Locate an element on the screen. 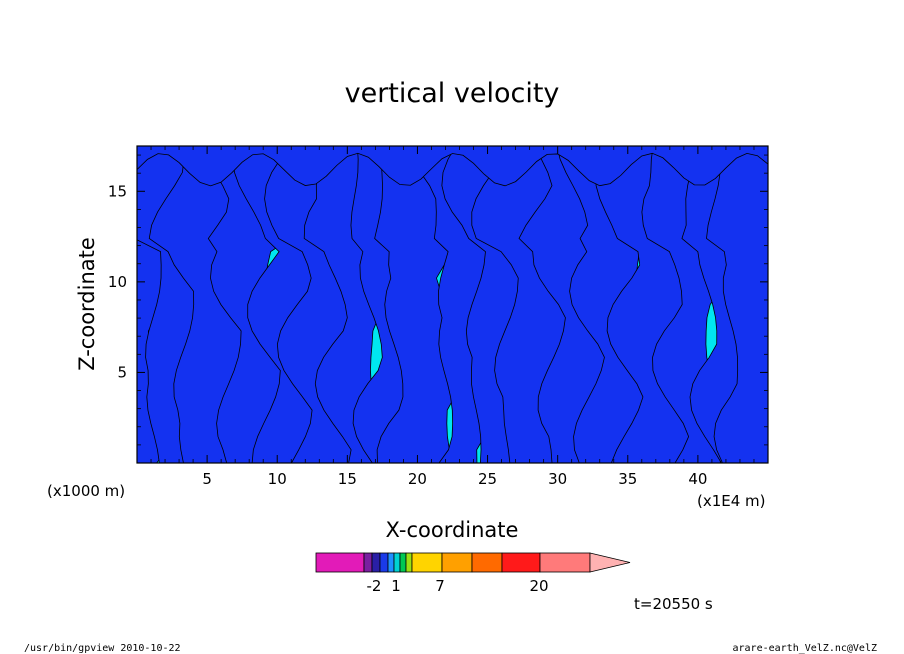 This screenshot has height=654, width=904. time-label: t=20550 s is located at coordinates (673, 604).